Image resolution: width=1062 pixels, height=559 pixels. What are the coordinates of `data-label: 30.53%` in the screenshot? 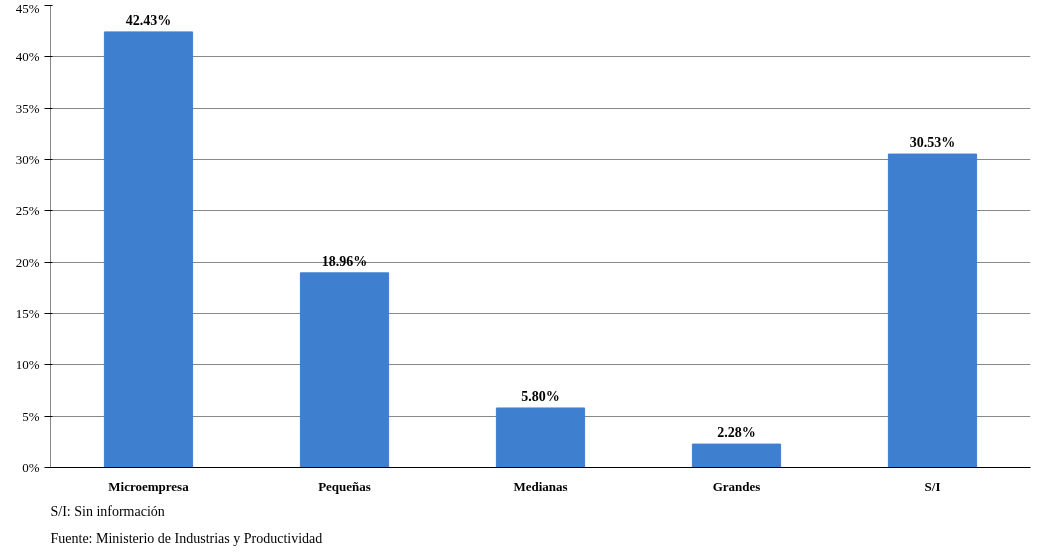 It's located at (932, 143).